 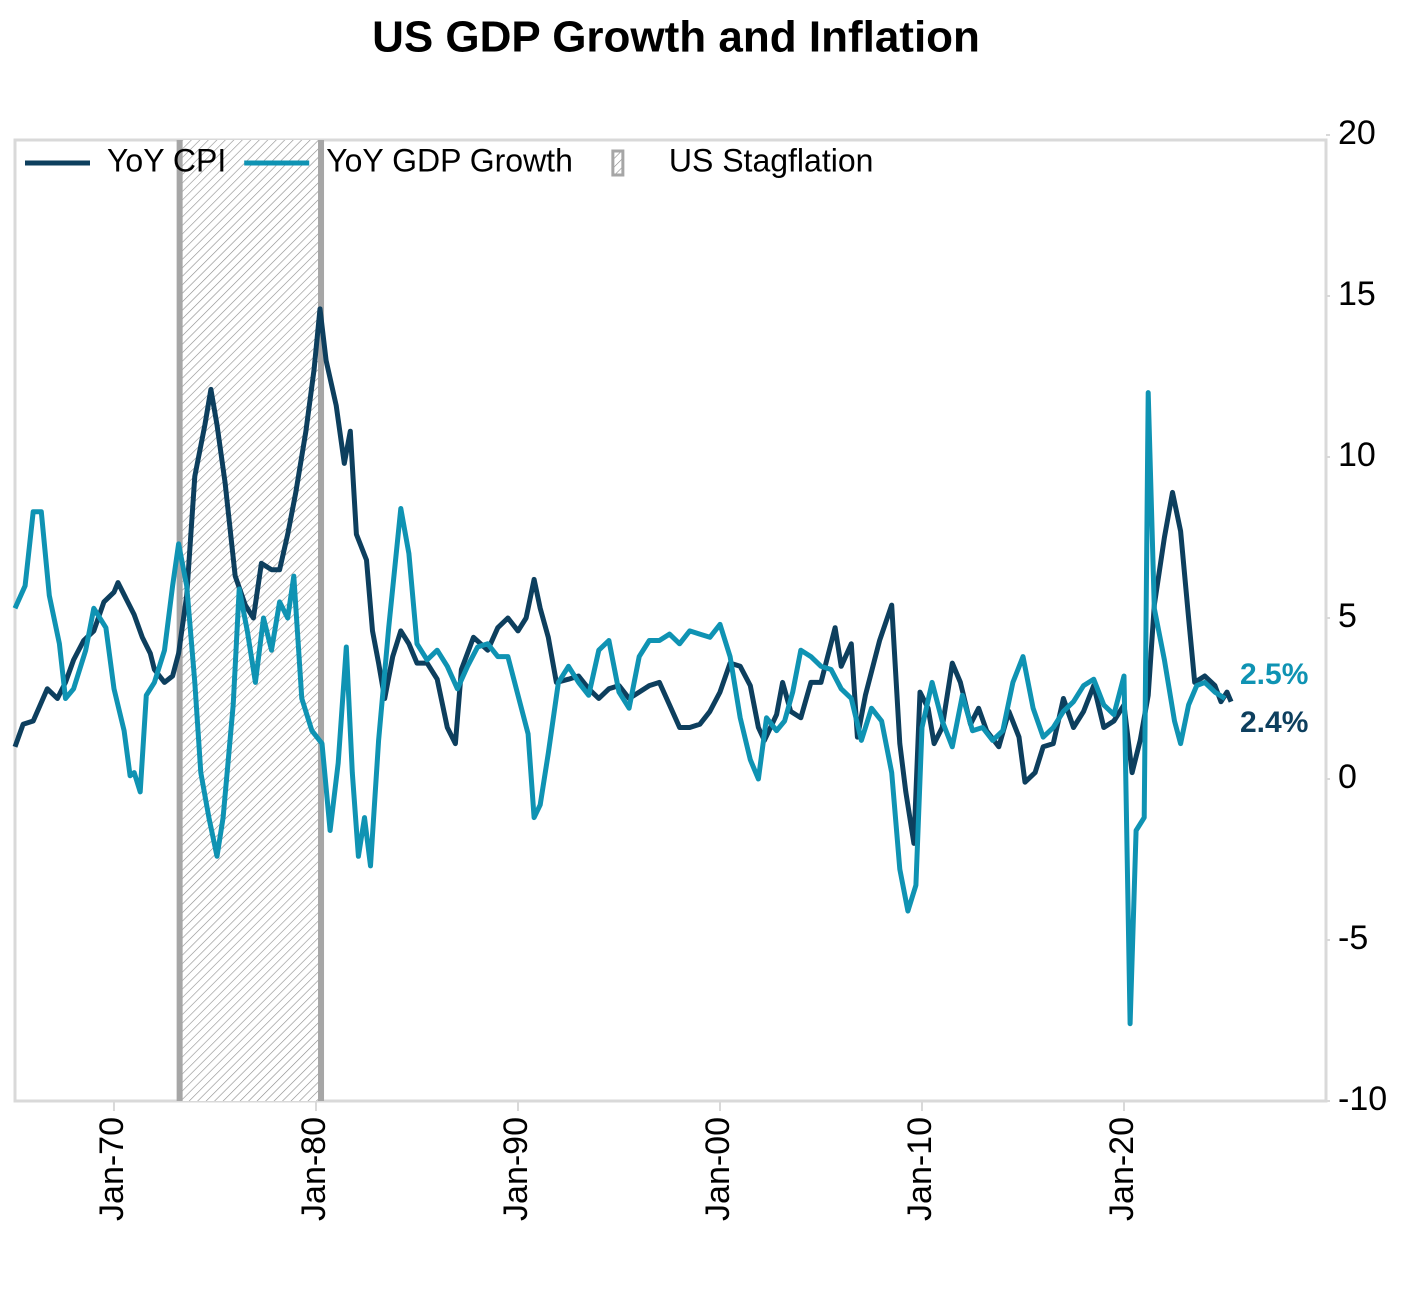 I want to click on legend-label: YoY CPI, so click(x=166, y=160).